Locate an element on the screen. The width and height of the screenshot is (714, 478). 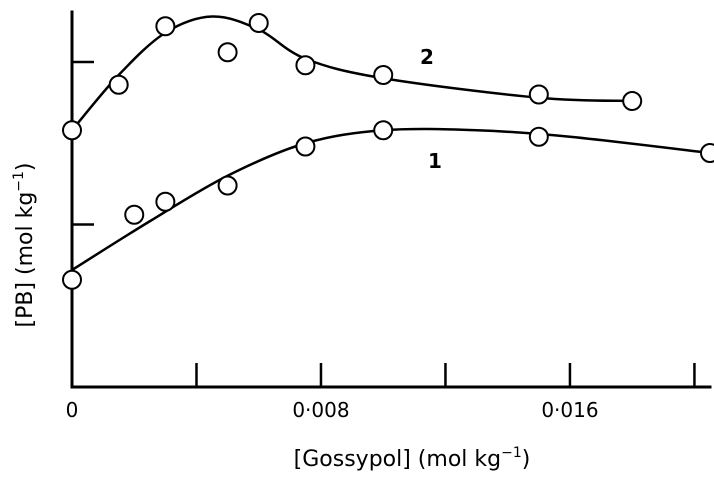
series-1-label: 1 is located at coordinates (435, 161).